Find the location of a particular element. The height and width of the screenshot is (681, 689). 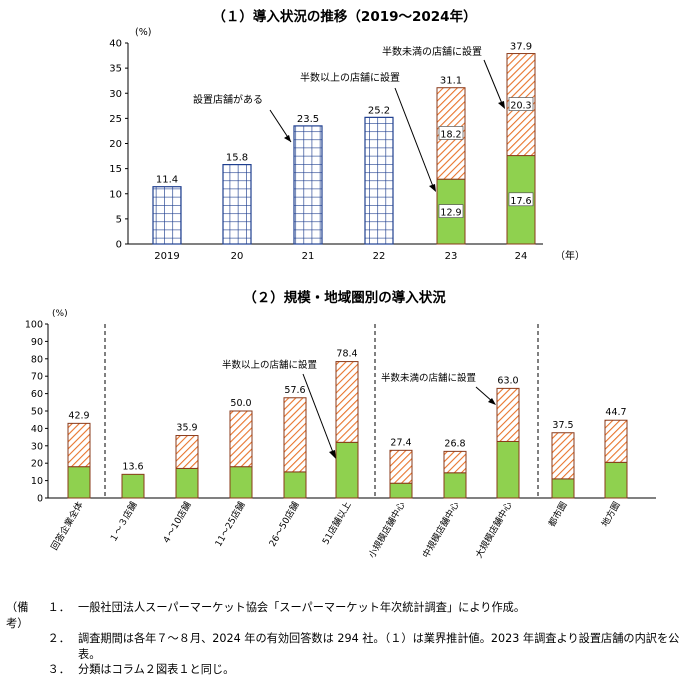

chart1-title: （１）導入状況の推移（2019～2024年） is located at coordinates (344, 17).